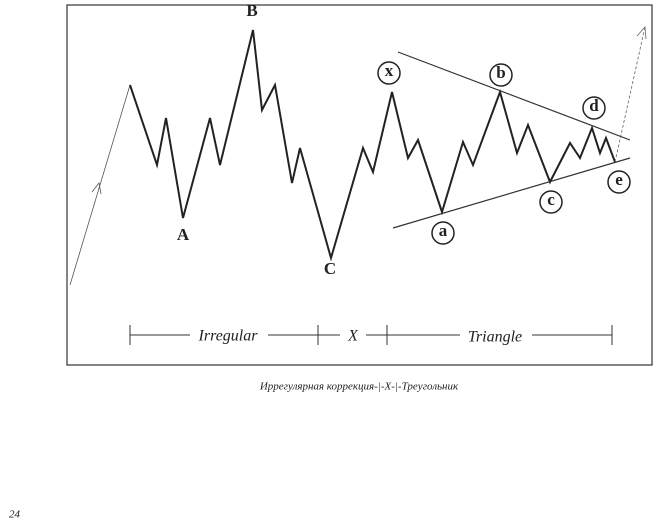 The height and width of the screenshot is (523, 661). I want to click on page-number: 24, so click(15, 515).